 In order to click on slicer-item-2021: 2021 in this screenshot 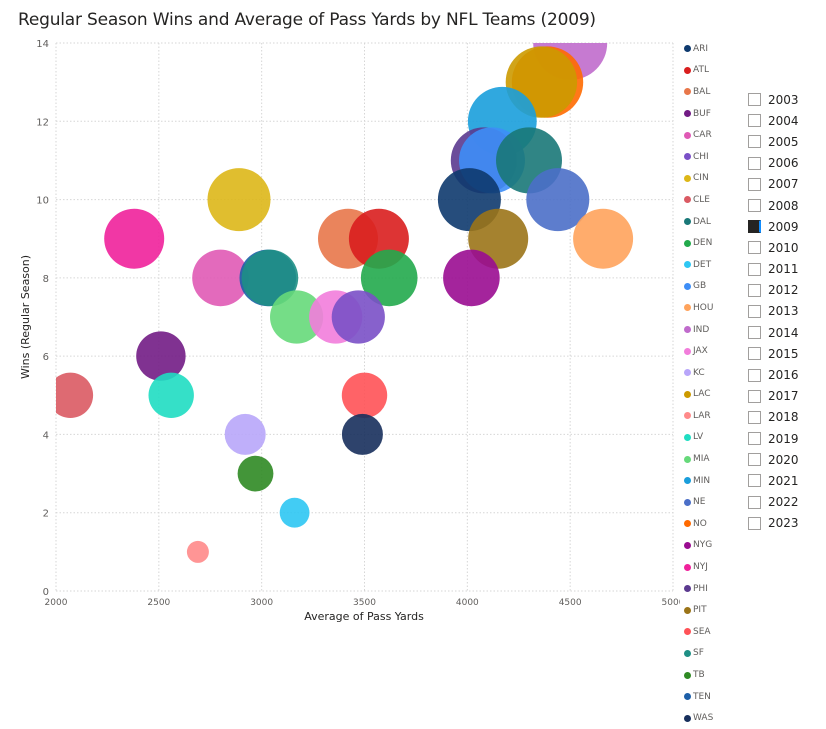, I will do `click(773, 480)`.